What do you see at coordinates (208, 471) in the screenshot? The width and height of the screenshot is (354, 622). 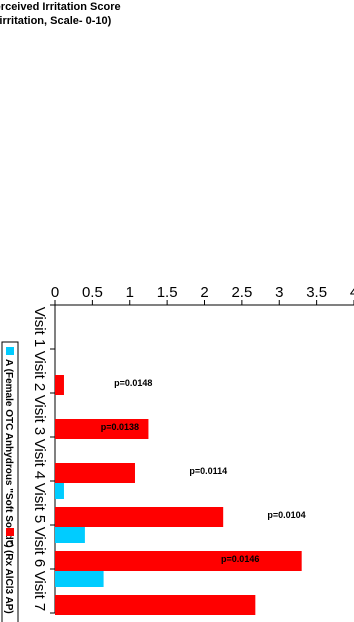 I see `p-value-annotation: p=0.0114` at bounding box center [208, 471].